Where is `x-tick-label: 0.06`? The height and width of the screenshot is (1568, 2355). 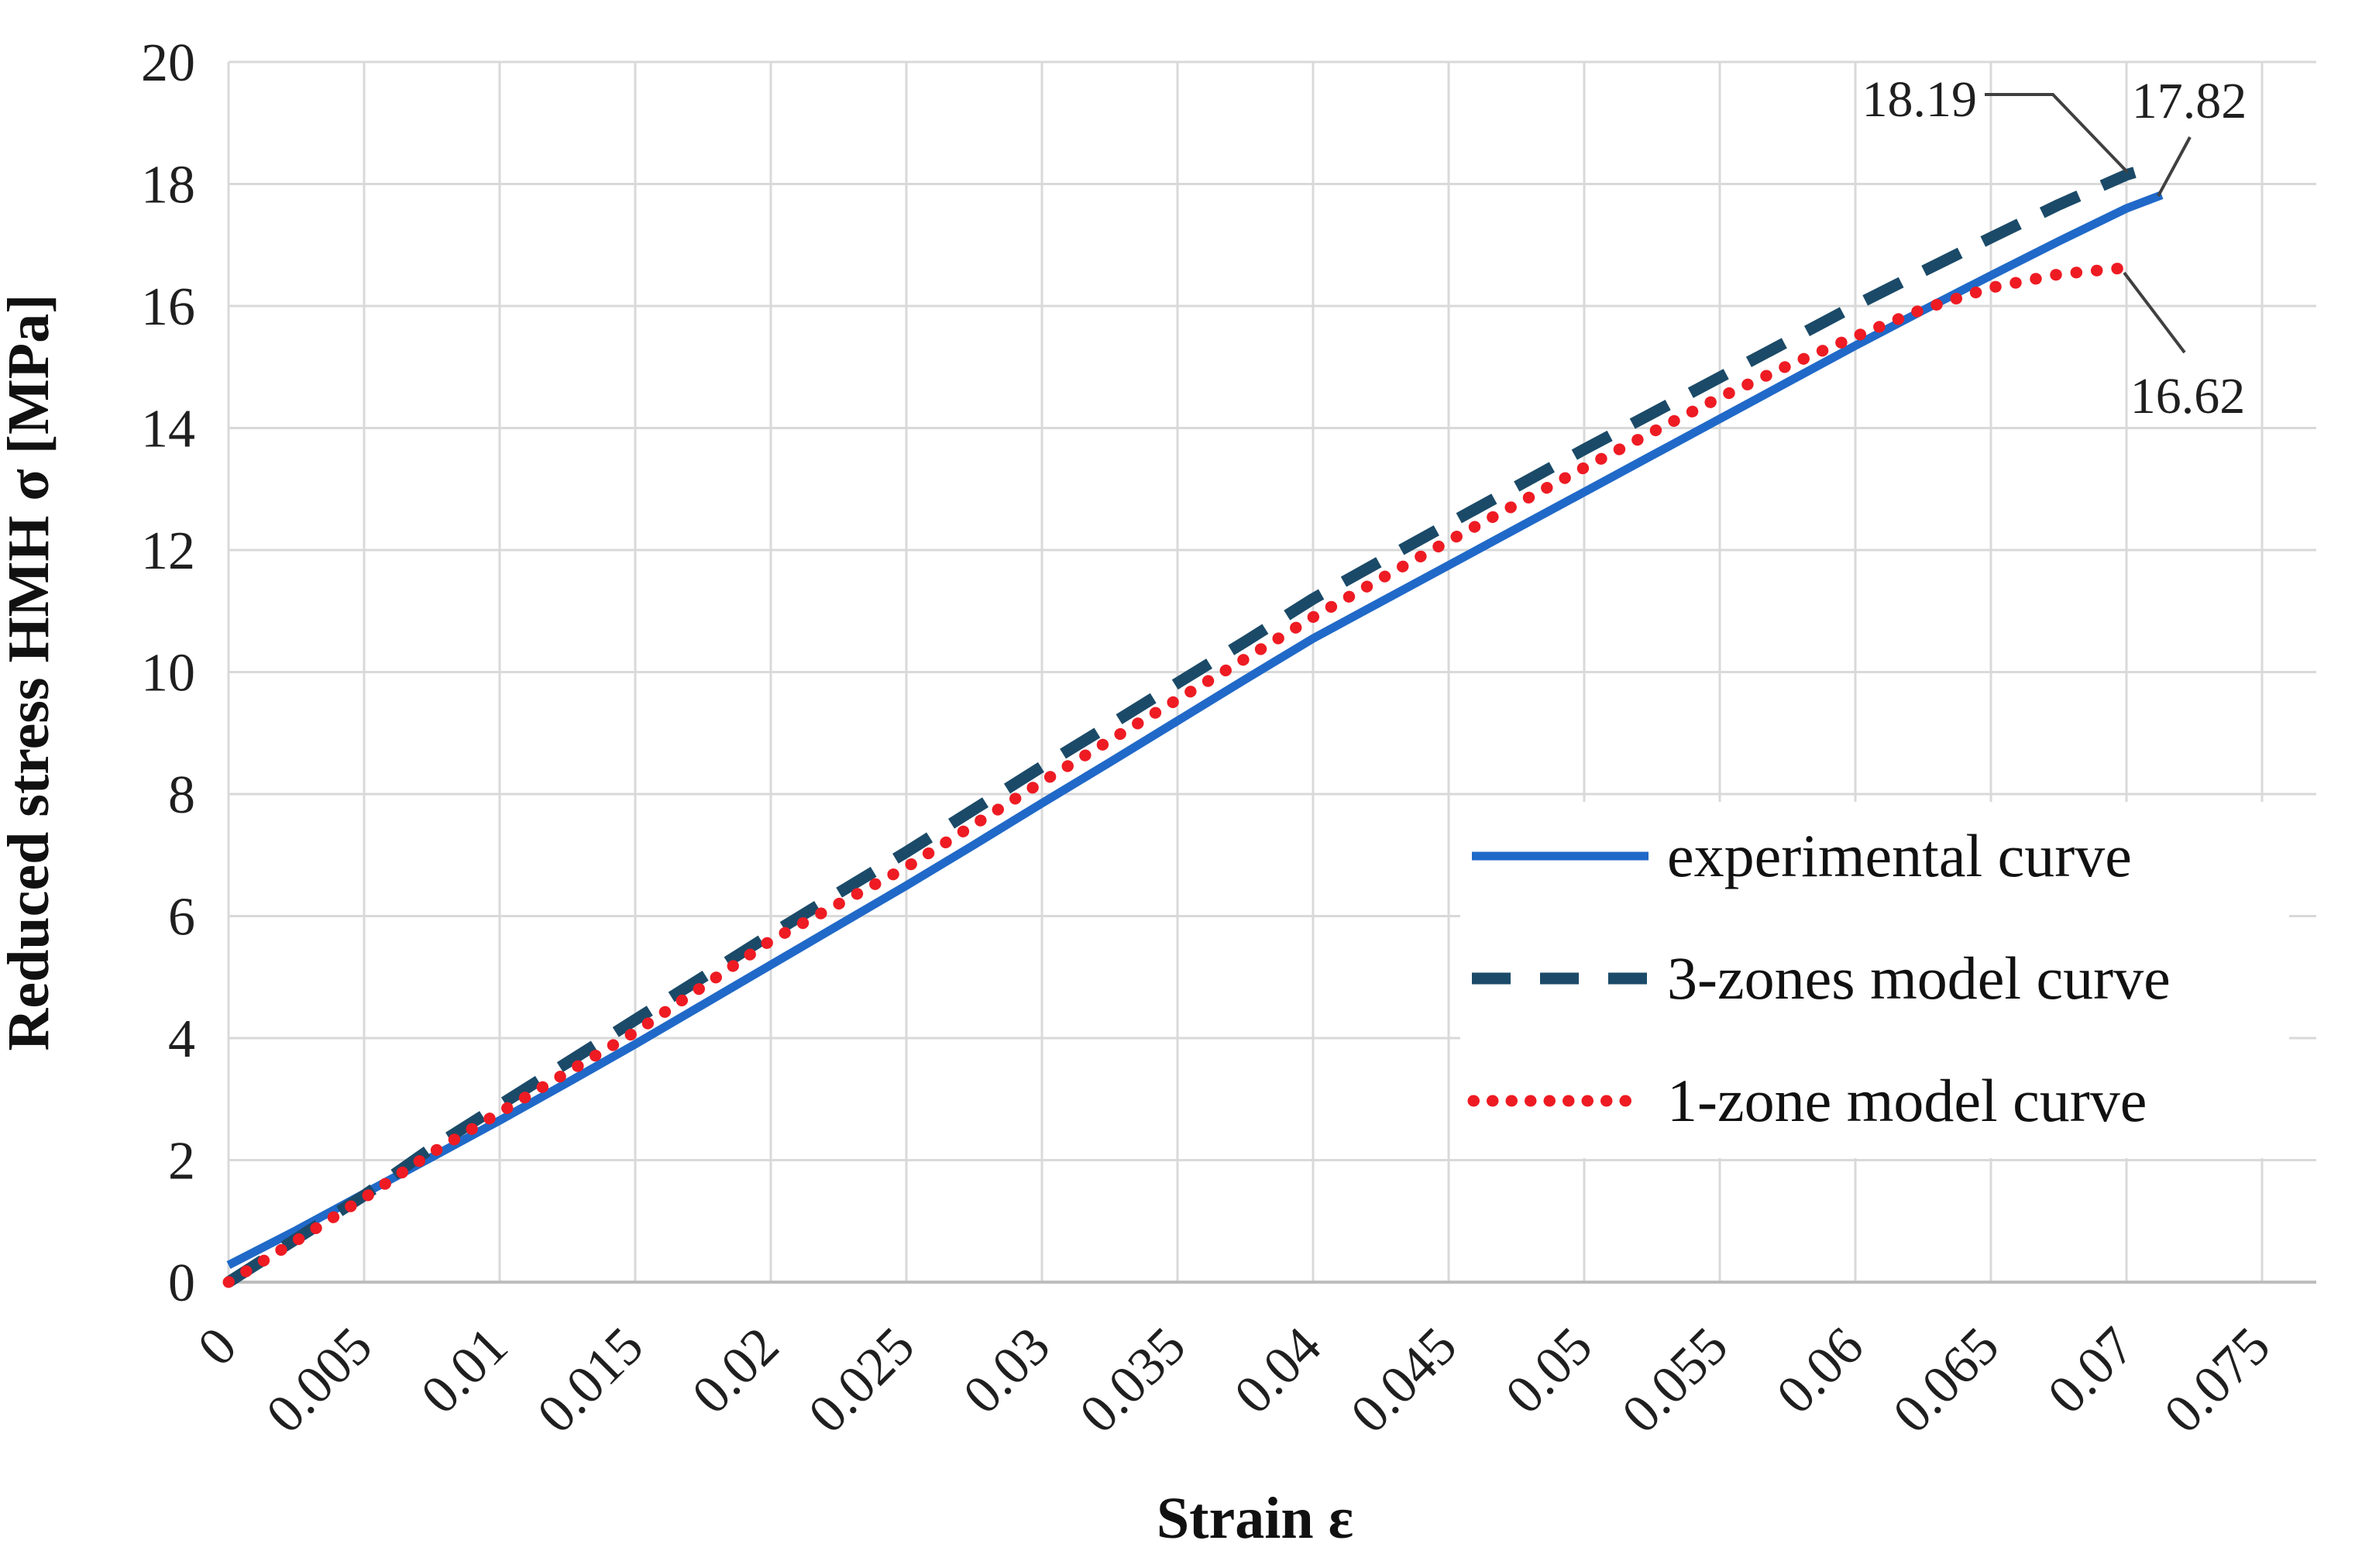
x-tick-label: 0.06 is located at coordinates (1820, 1370).